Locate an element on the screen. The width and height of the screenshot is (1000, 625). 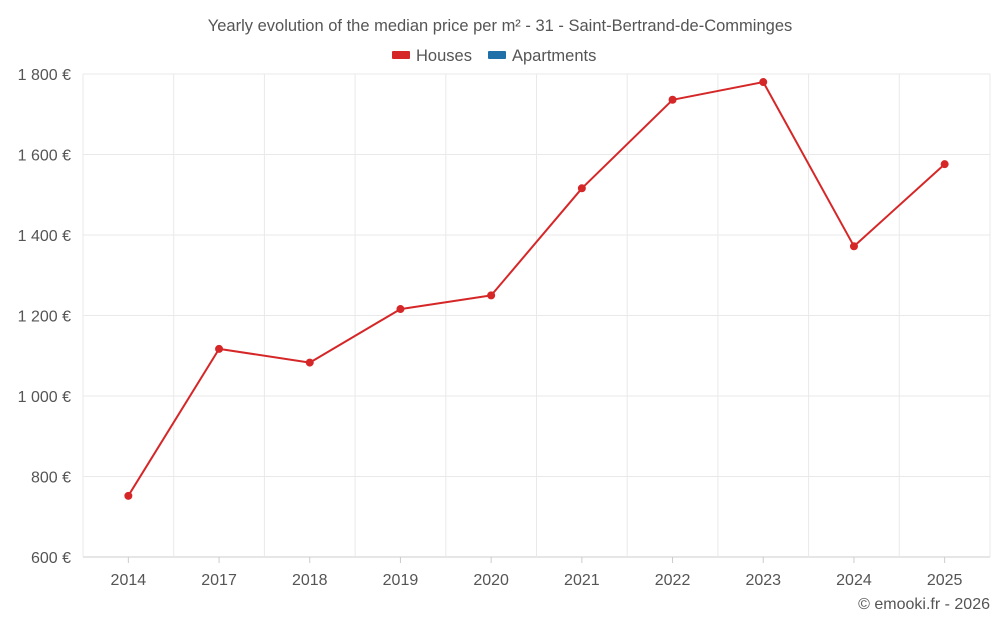
legend: Houses Apartments is located at coordinates (494, 56).